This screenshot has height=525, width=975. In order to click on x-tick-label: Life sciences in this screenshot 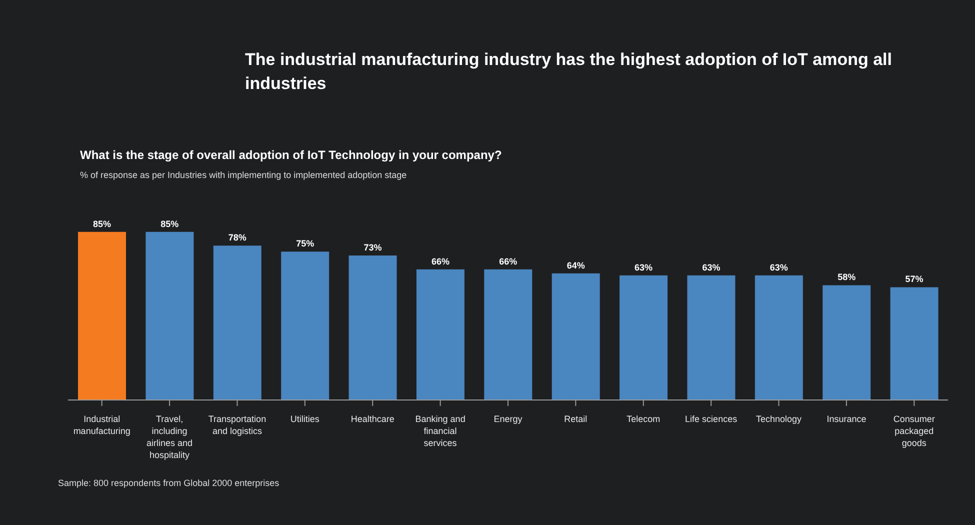, I will do `click(711, 419)`.